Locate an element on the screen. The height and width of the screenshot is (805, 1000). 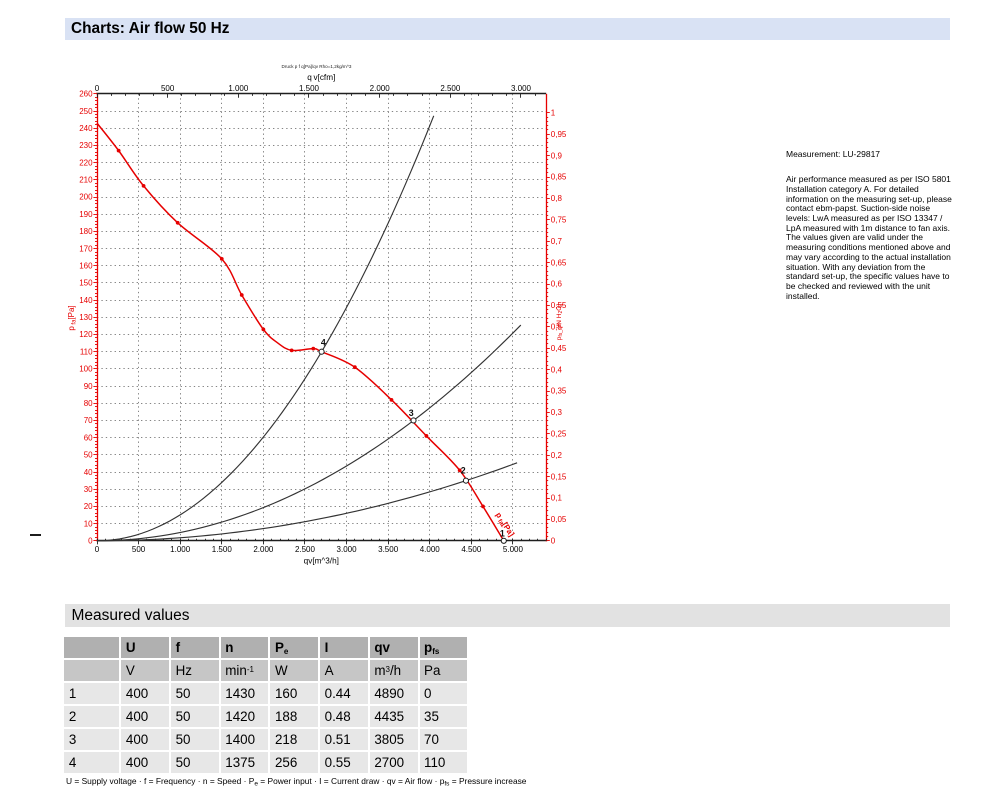
svg-text: 210 is located at coordinates (86, 180).